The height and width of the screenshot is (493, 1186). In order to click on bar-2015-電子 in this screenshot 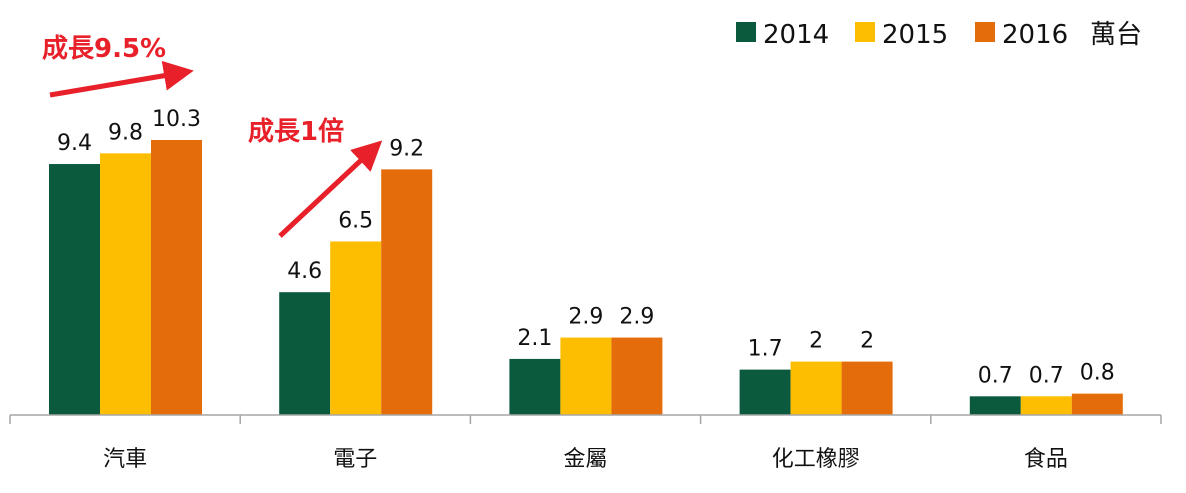, I will do `click(356, 328)`.